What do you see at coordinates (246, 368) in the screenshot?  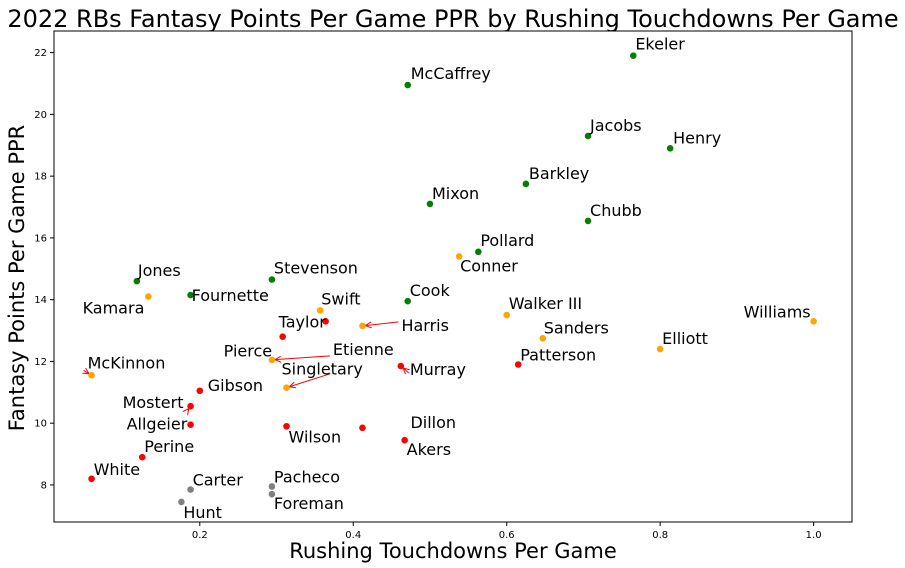 I see `annotation-arrows` at bounding box center [246, 368].